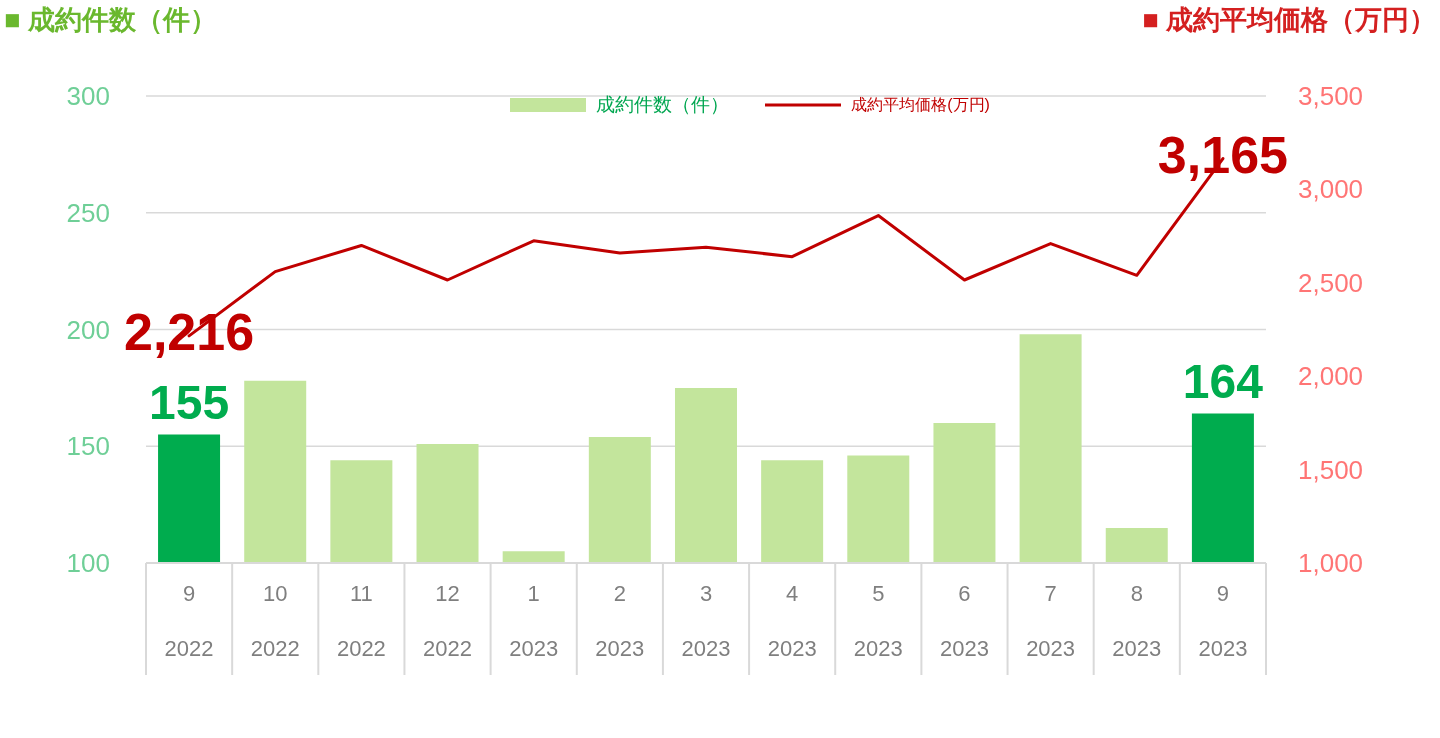 The image size is (1440, 738). What do you see at coordinates (1331, 189) in the screenshot?
I see `y2-tick-label: 3,000` at bounding box center [1331, 189].